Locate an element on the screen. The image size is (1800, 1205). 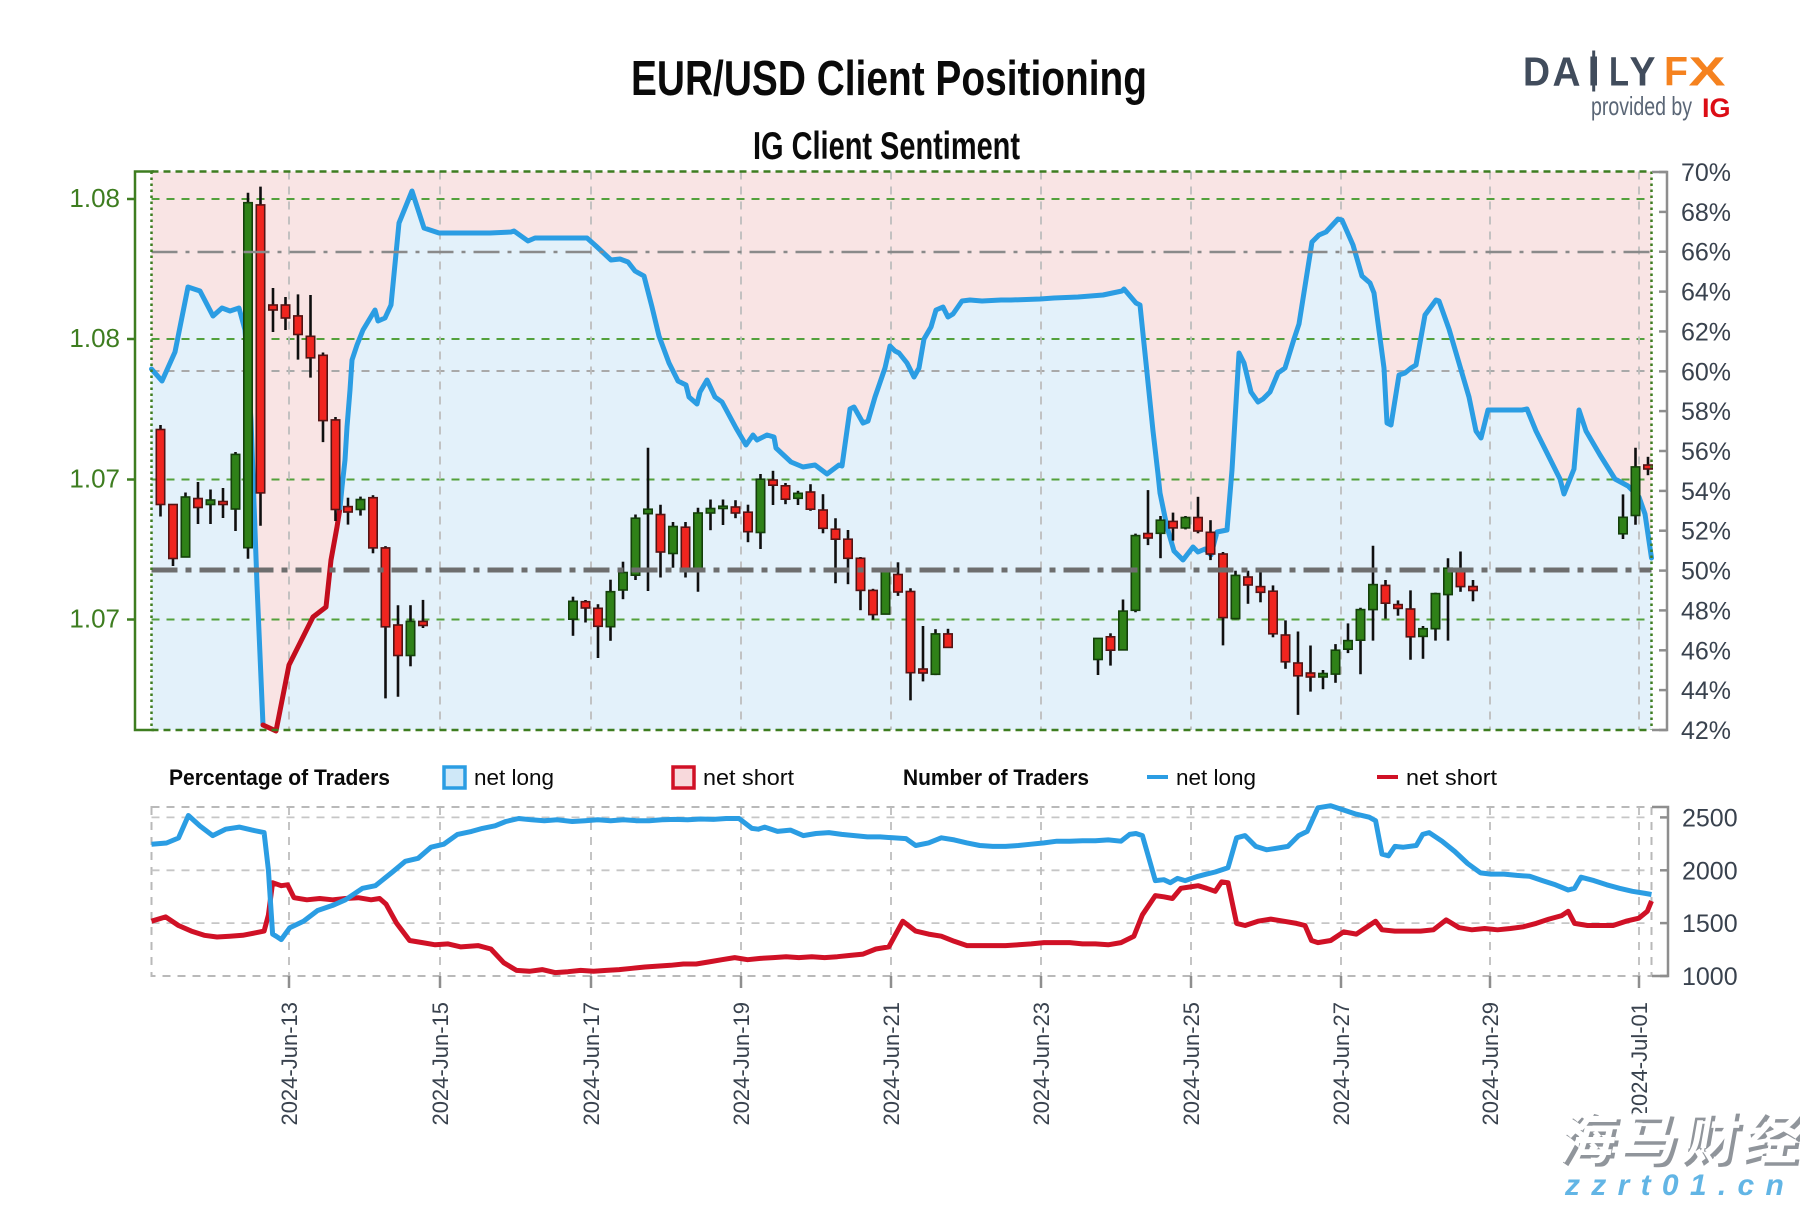
svg-text: 2024-Jun-13 is located at coordinates (289, 1064).